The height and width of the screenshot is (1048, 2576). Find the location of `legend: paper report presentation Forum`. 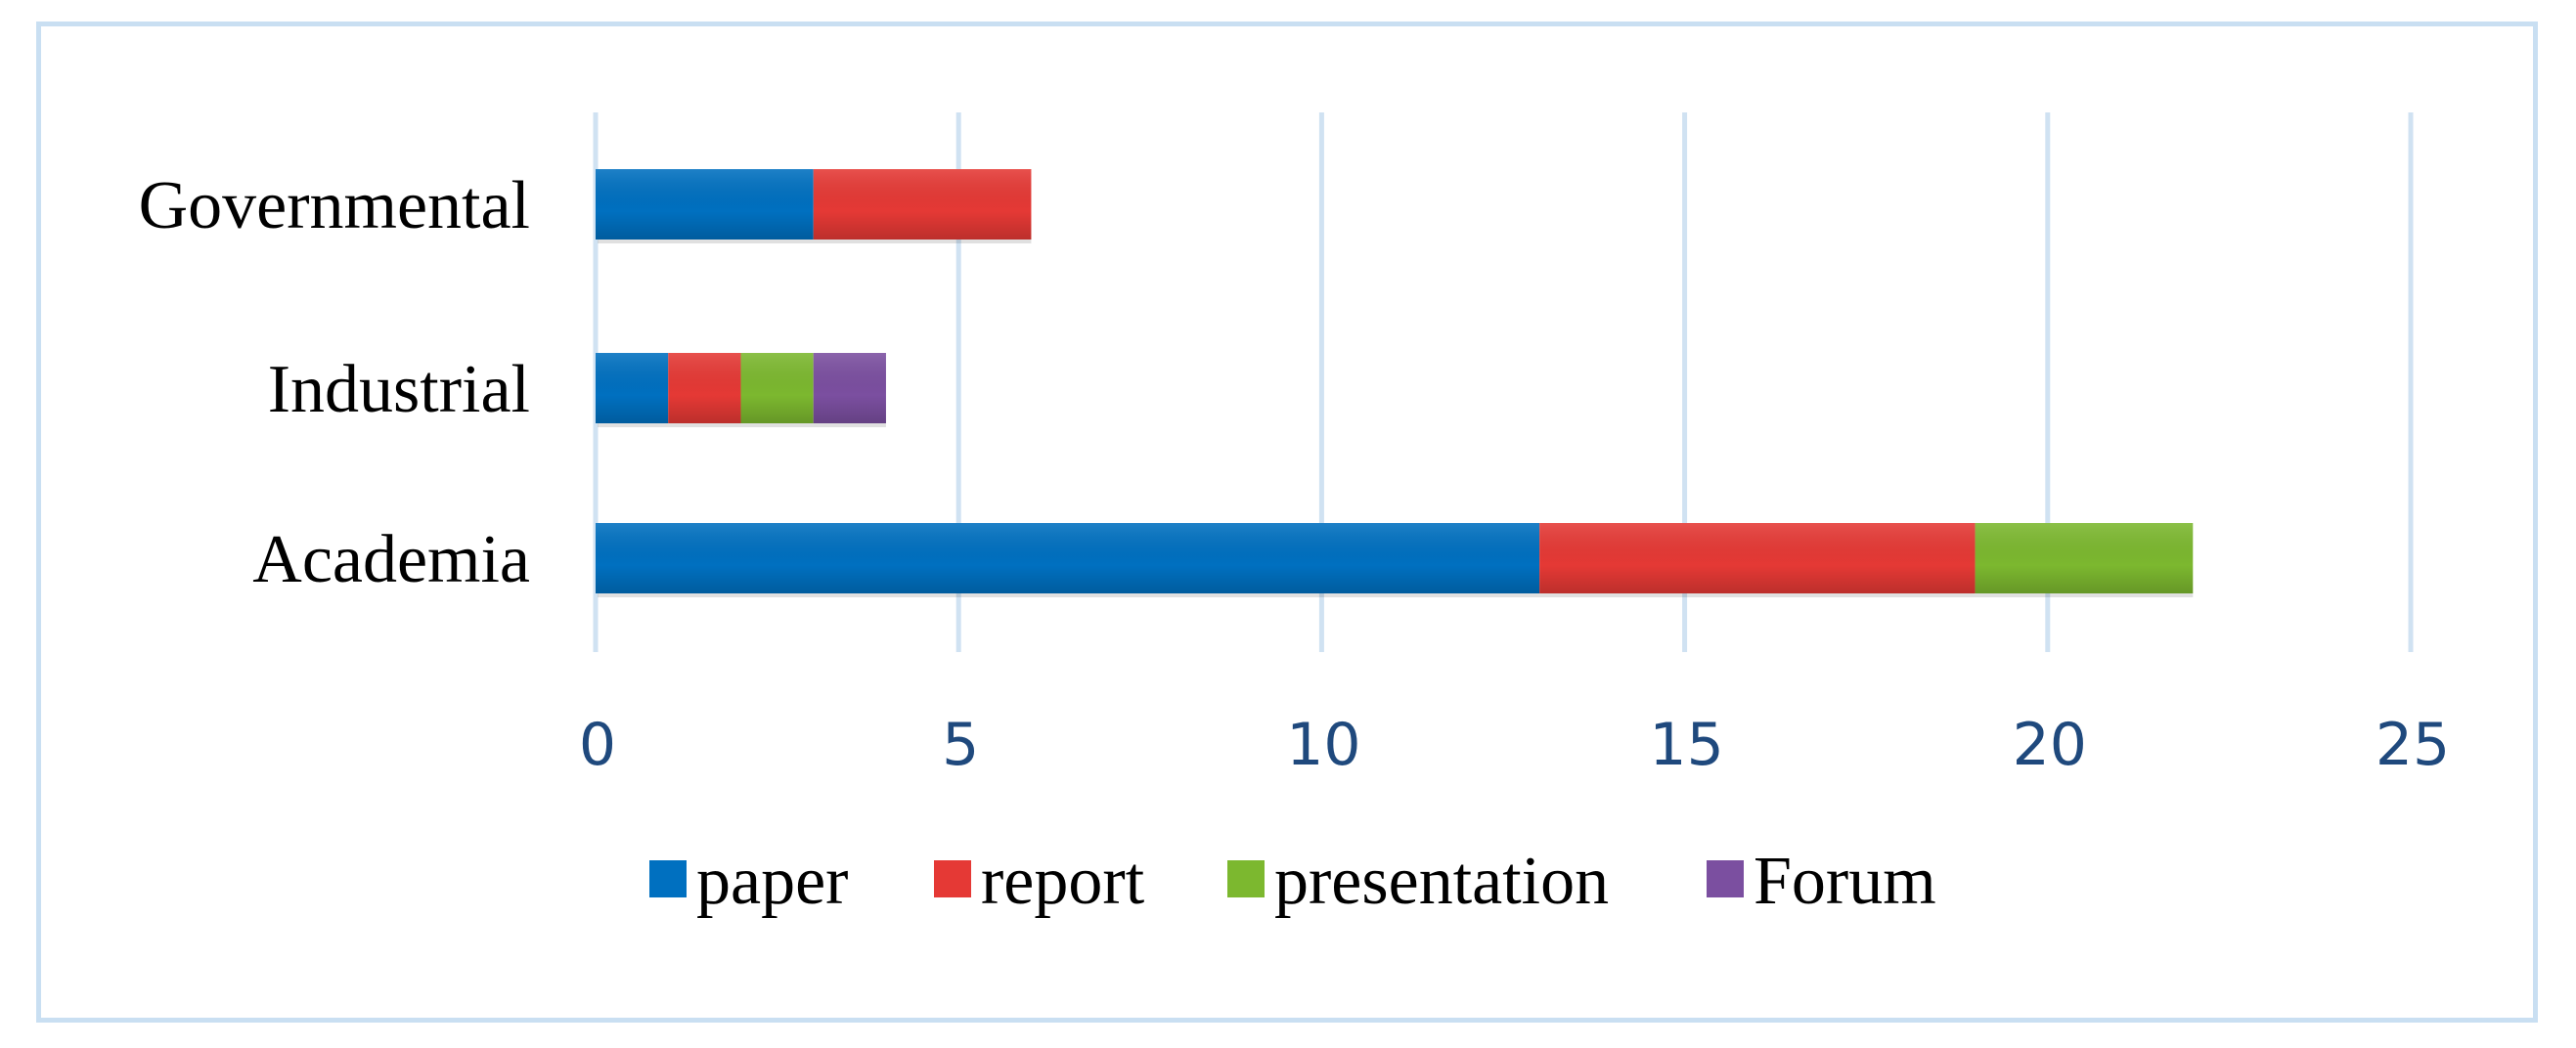

legend: paper report presentation Forum is located at coordinates (1292, 881).